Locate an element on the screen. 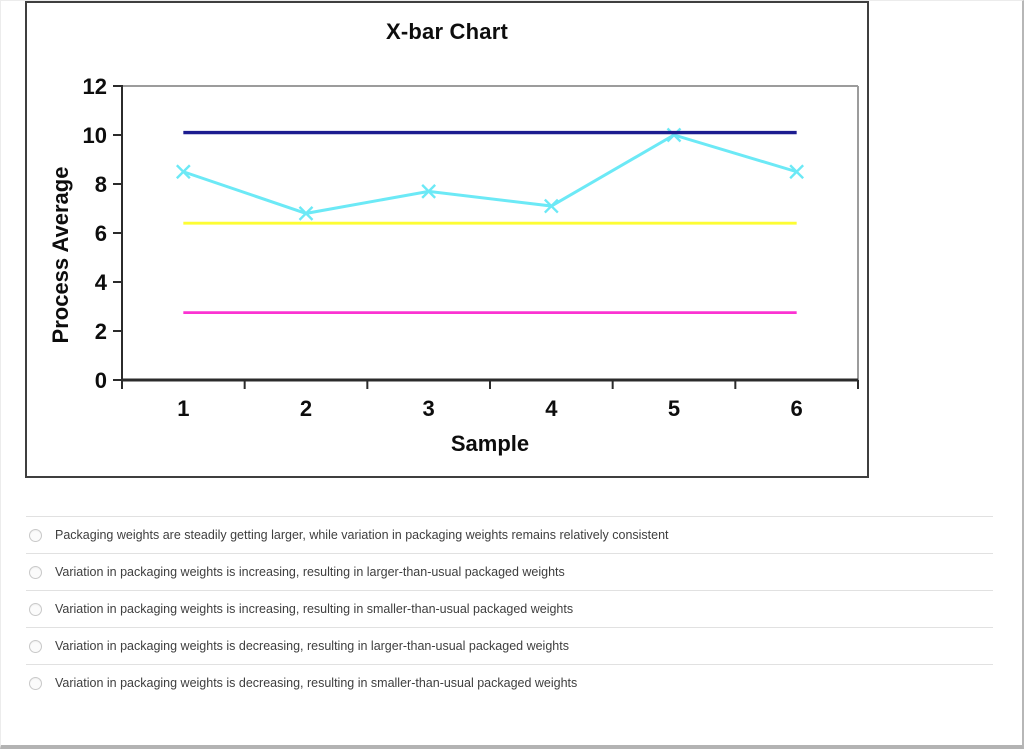  y-axis-tick-label: 6 is located at coordinates (101, 233).